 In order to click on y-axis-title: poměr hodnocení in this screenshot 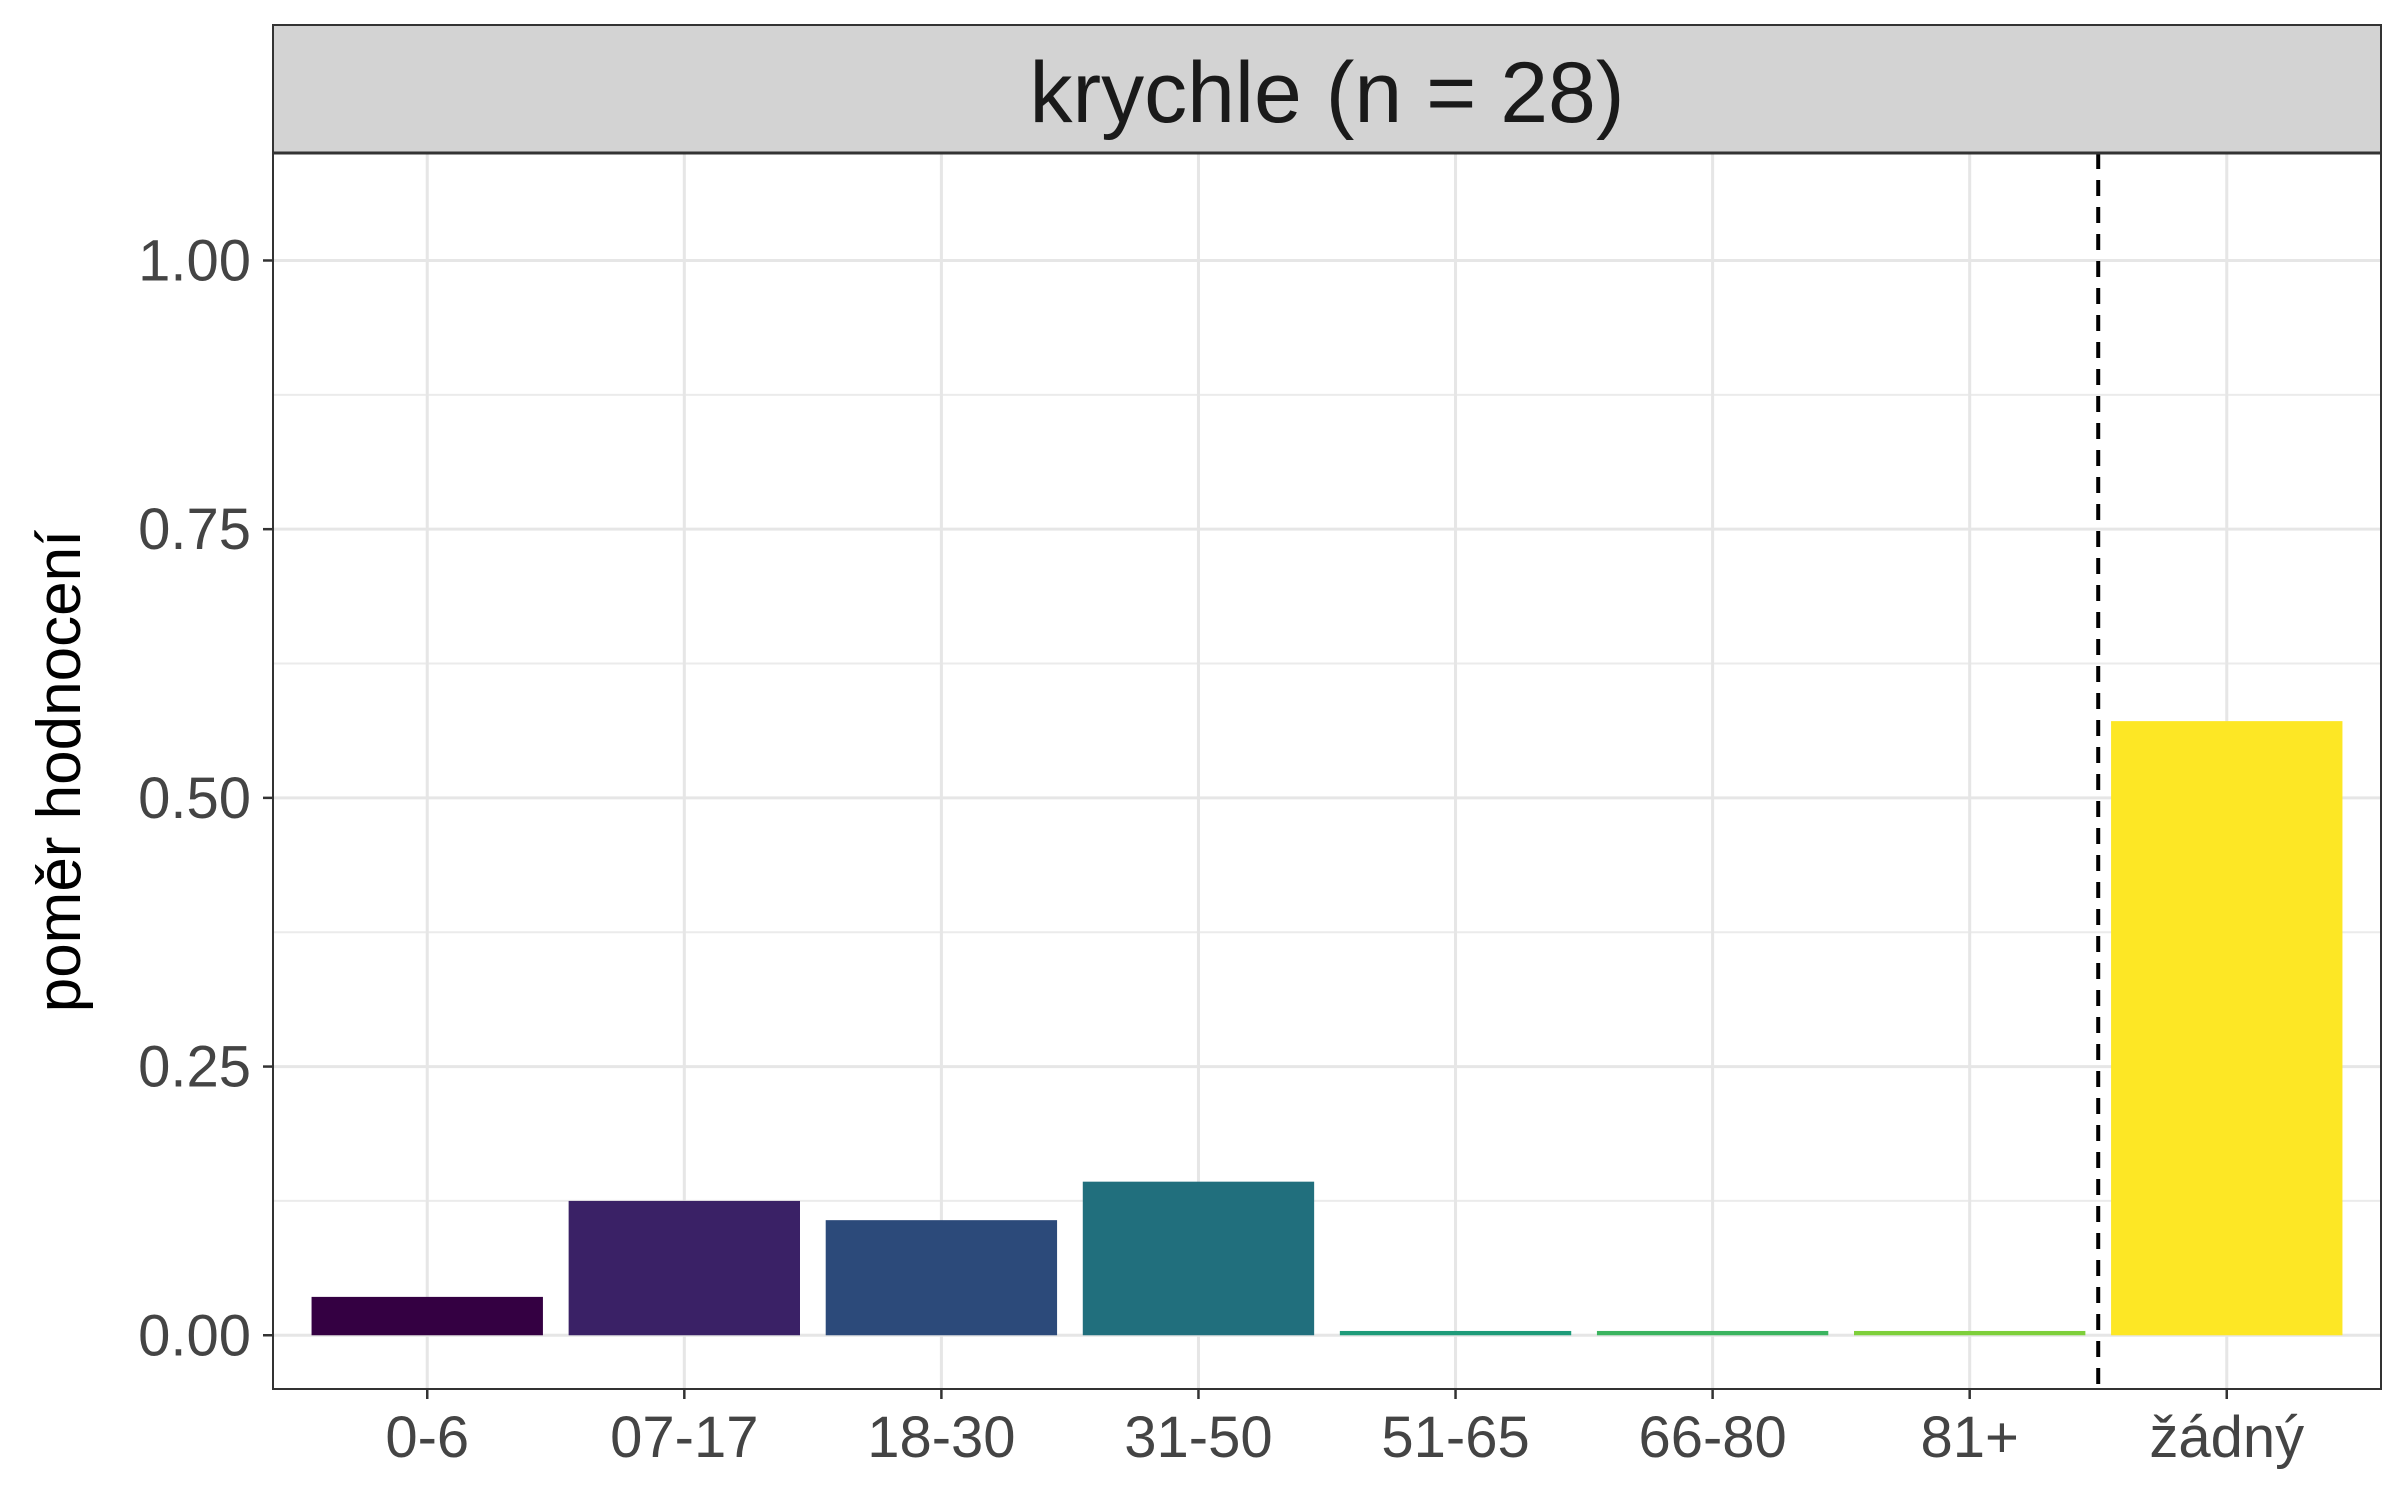, I will do `click(59, 771)`.